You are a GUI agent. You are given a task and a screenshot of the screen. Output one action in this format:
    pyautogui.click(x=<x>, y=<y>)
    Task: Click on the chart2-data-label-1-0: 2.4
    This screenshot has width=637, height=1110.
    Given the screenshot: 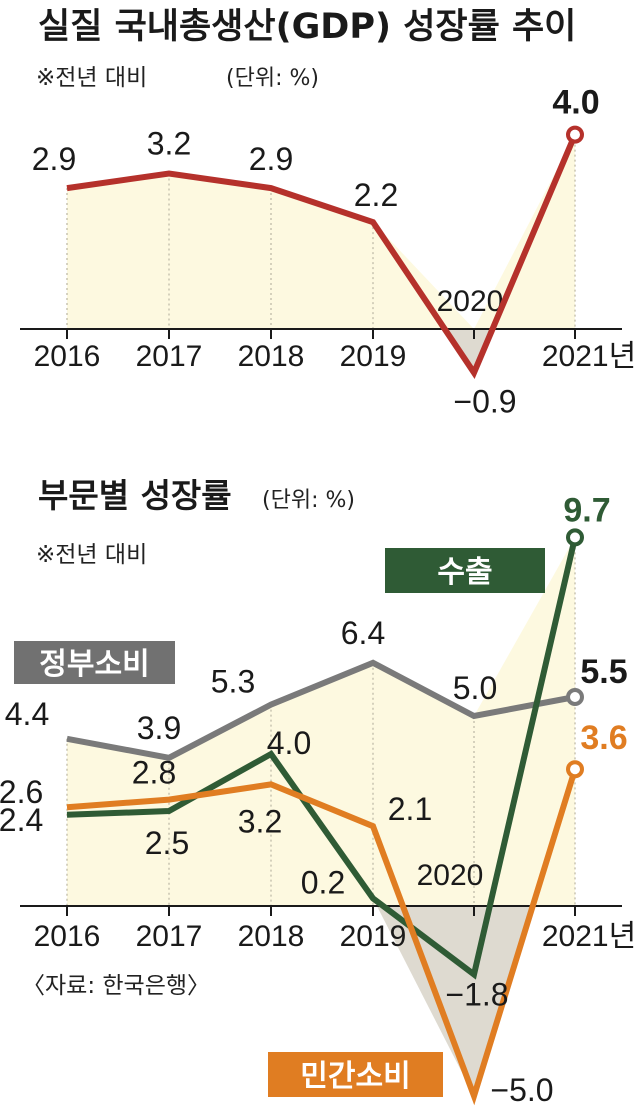 What is the action you would take?
    pyautogui.click(x=21, y=820)
    